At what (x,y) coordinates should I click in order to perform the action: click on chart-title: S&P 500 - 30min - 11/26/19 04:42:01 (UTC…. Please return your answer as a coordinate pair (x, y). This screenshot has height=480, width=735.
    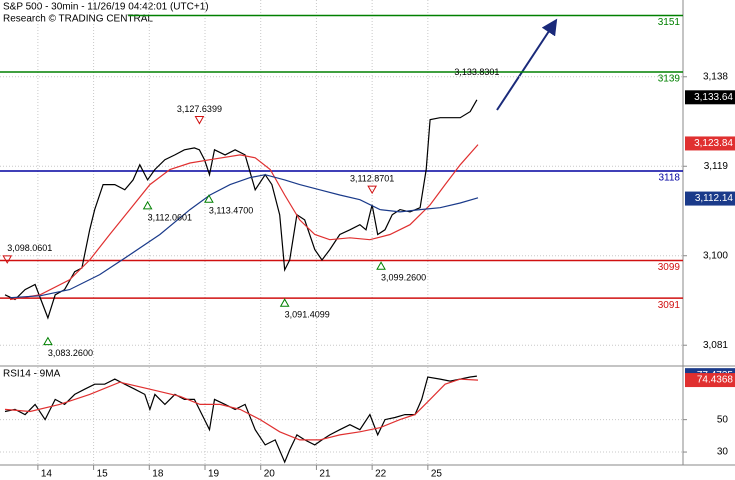
    Looking at the image, I should click on (106, 7).